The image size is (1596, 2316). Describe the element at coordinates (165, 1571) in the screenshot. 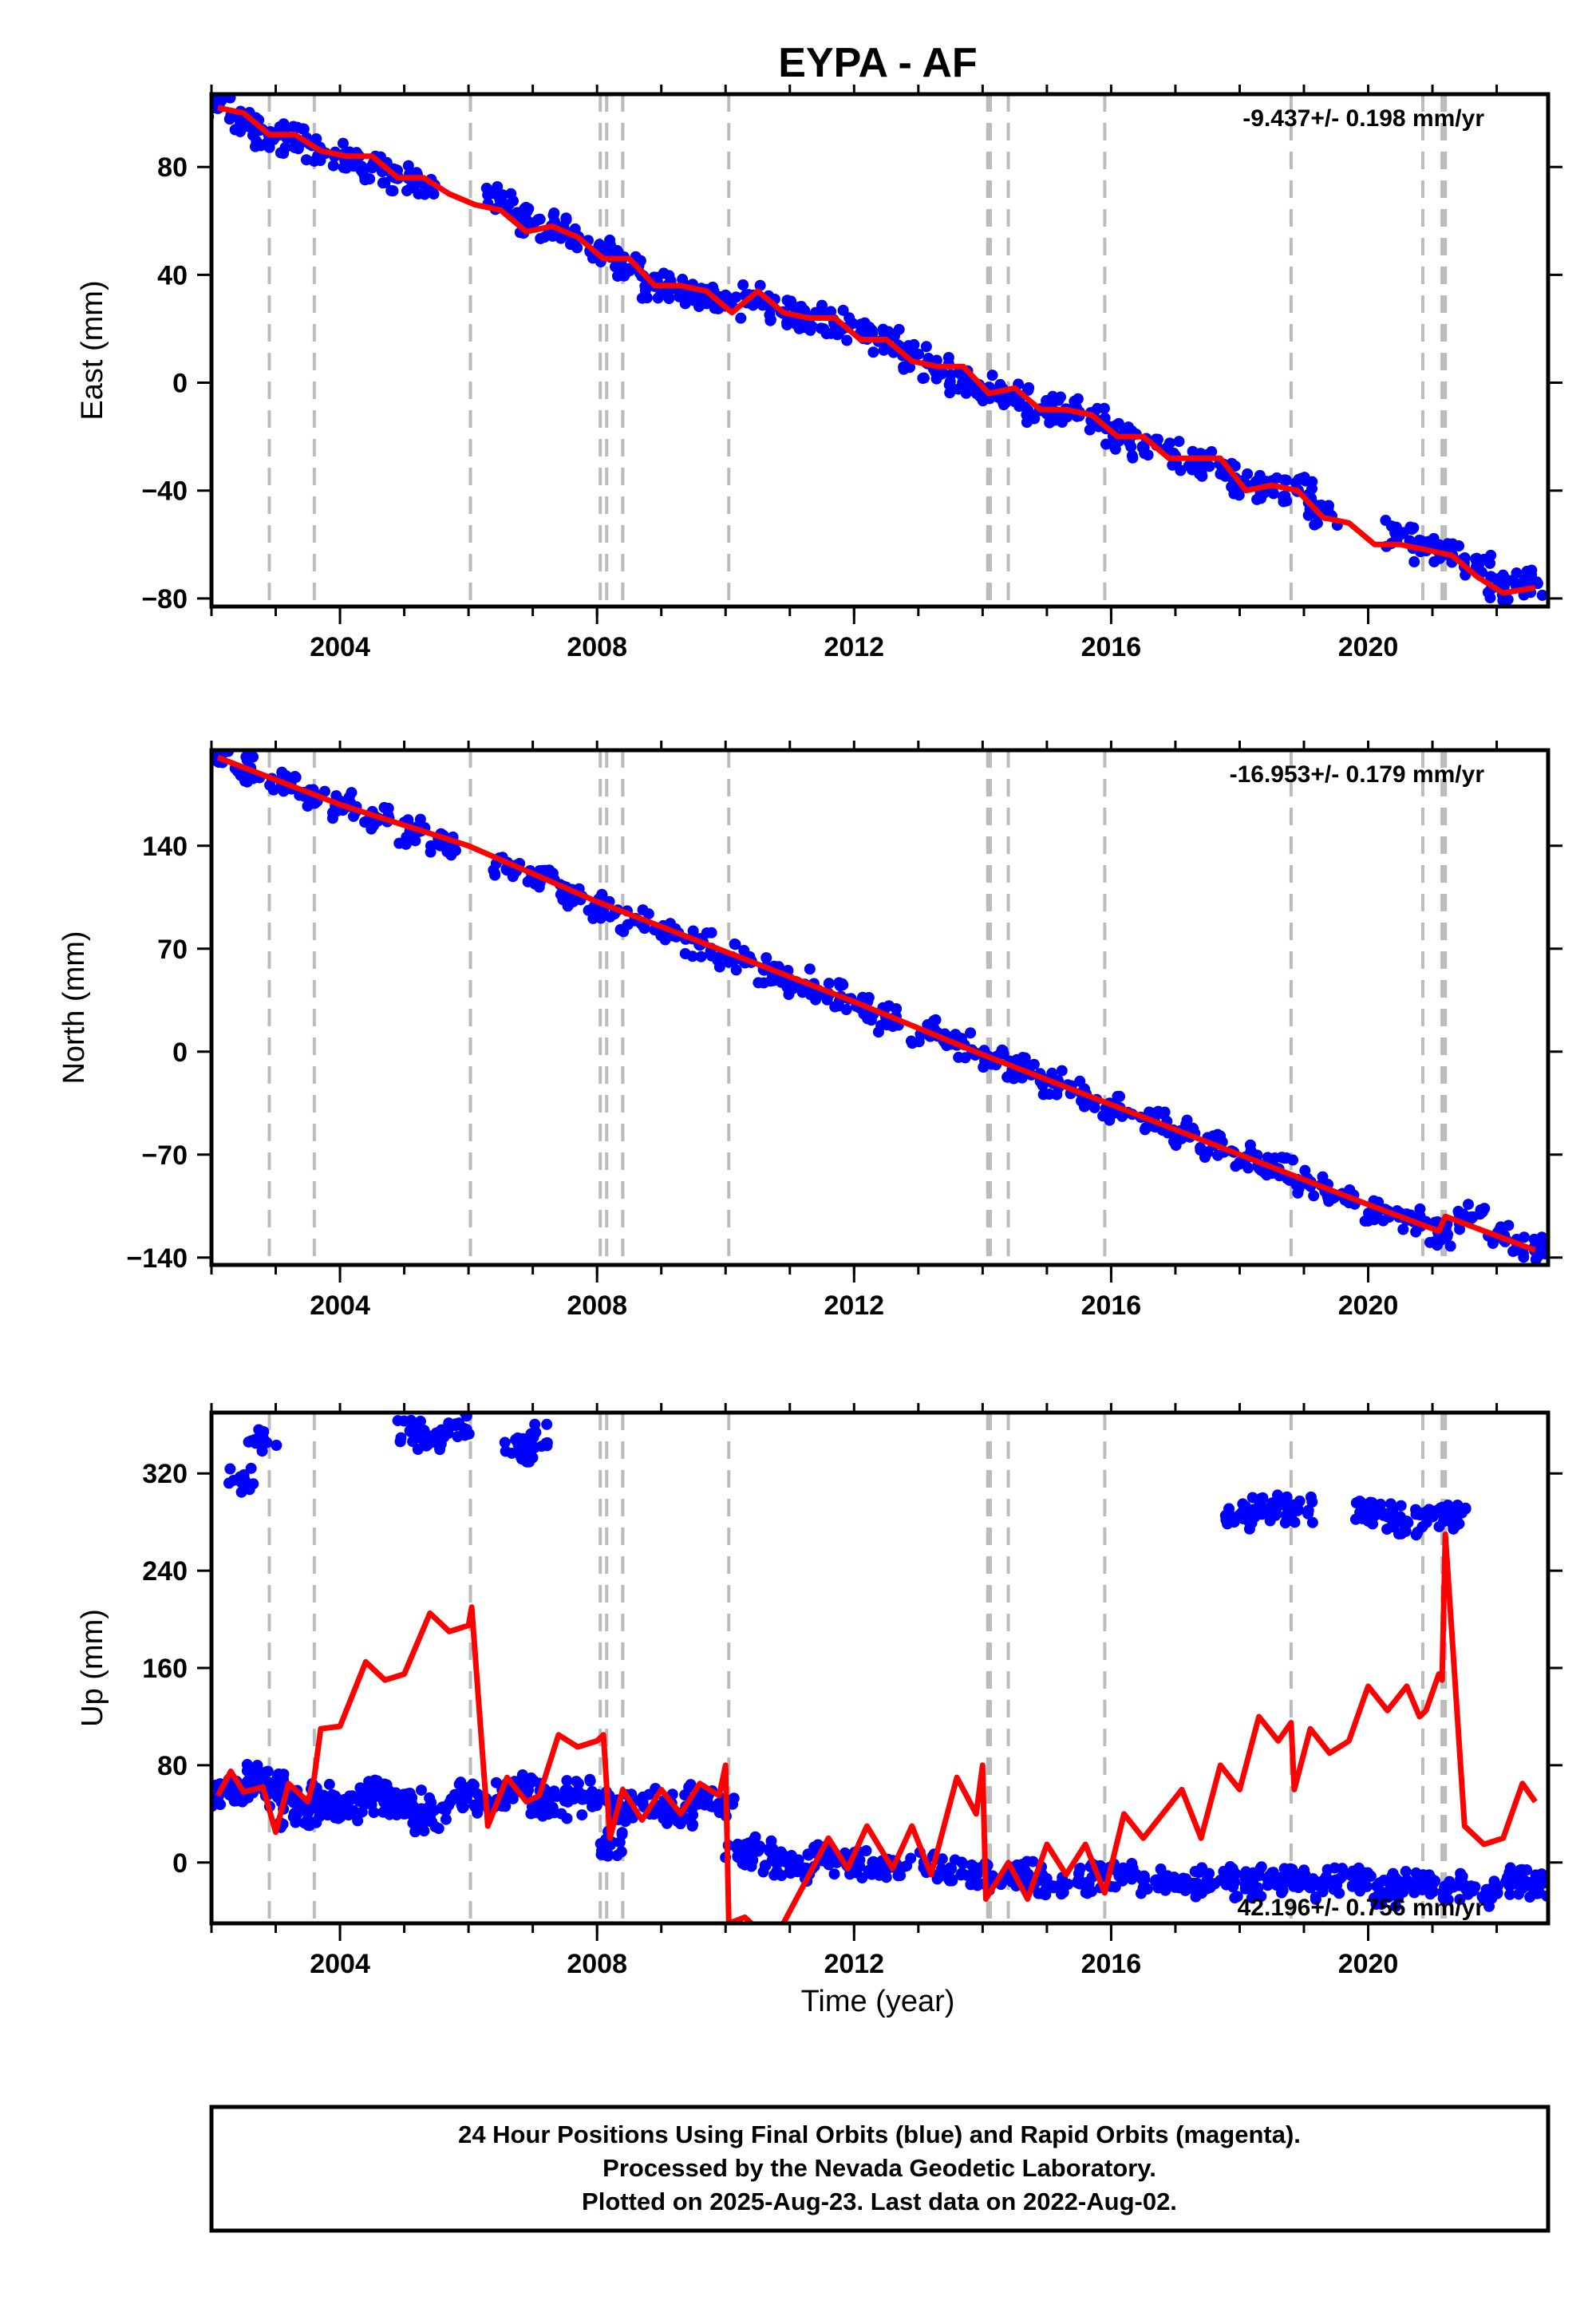

I see `y-tick-label: 240` at that location.